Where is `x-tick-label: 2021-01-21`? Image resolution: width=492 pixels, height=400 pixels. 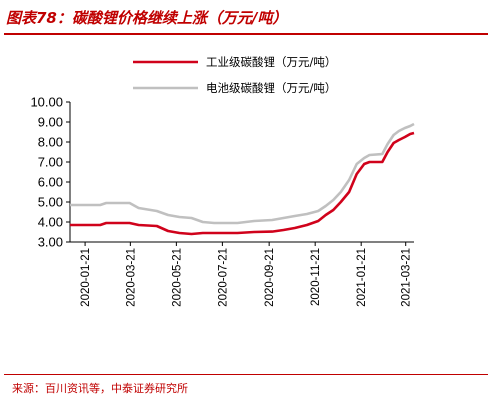 x-tick-label: 2021-01-21 is located at coordinates (362, 277).